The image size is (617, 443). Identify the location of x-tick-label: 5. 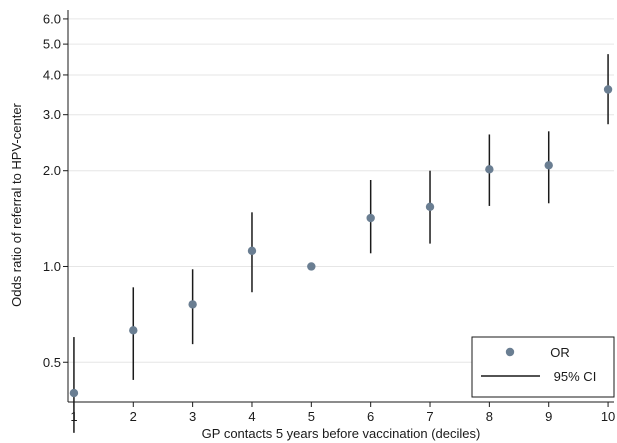
(311, 416).